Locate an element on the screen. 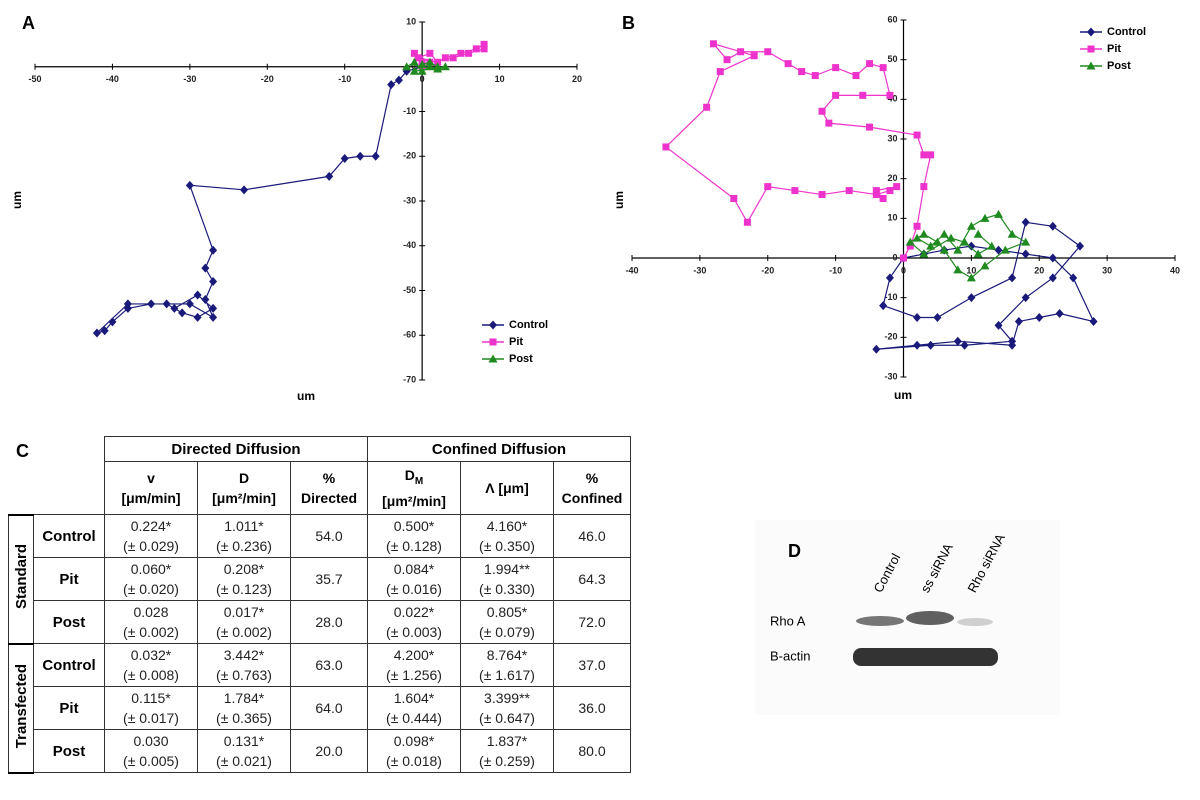 The height and width of the screenshot is (800, 1200). error: (± 0.123) is located at coordinates (244, 589).